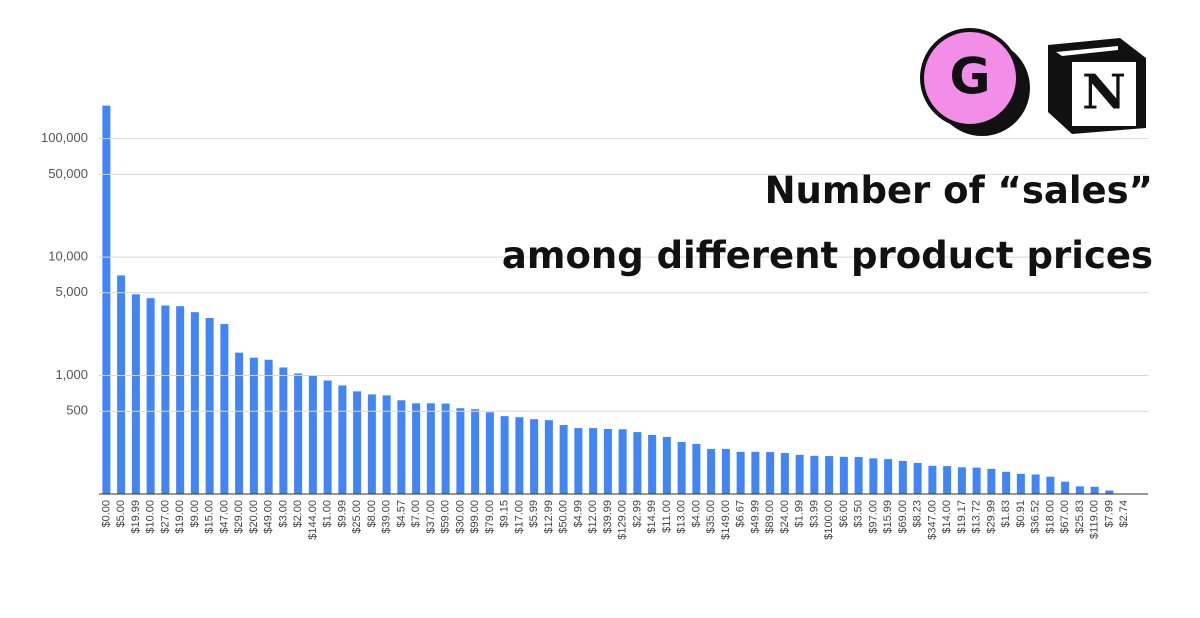 This screenshot has width=1200, height=618. I want to click on x-tick-label: $2.00, so click(298, 514).